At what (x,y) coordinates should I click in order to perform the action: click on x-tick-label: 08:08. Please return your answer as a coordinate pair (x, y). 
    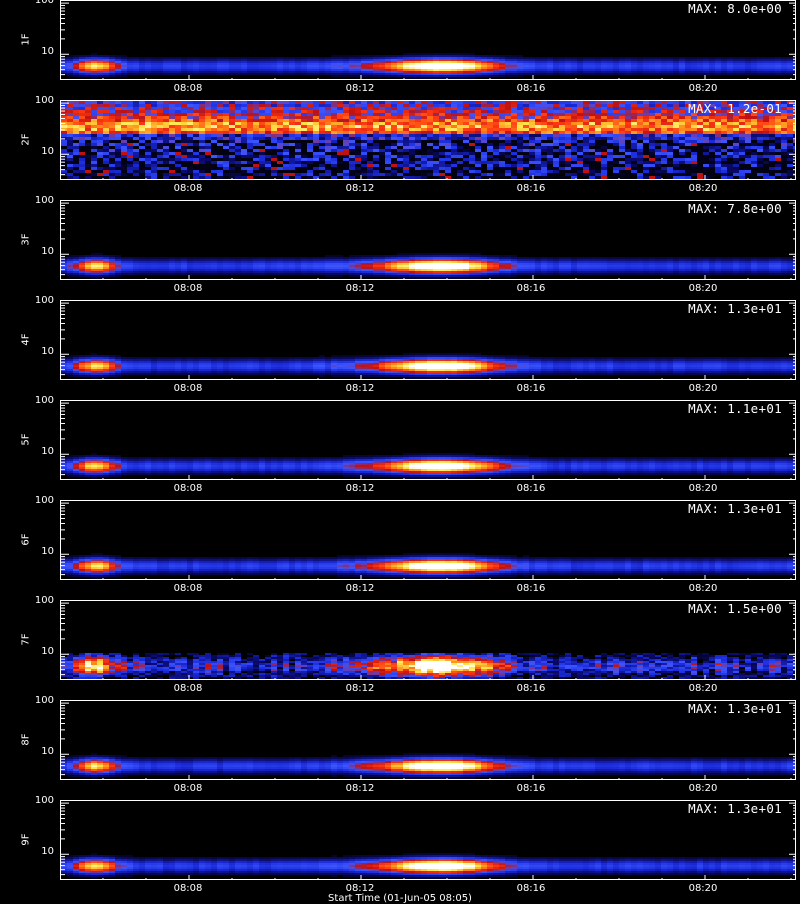
    Looking at the image, I should click on (188, 188).